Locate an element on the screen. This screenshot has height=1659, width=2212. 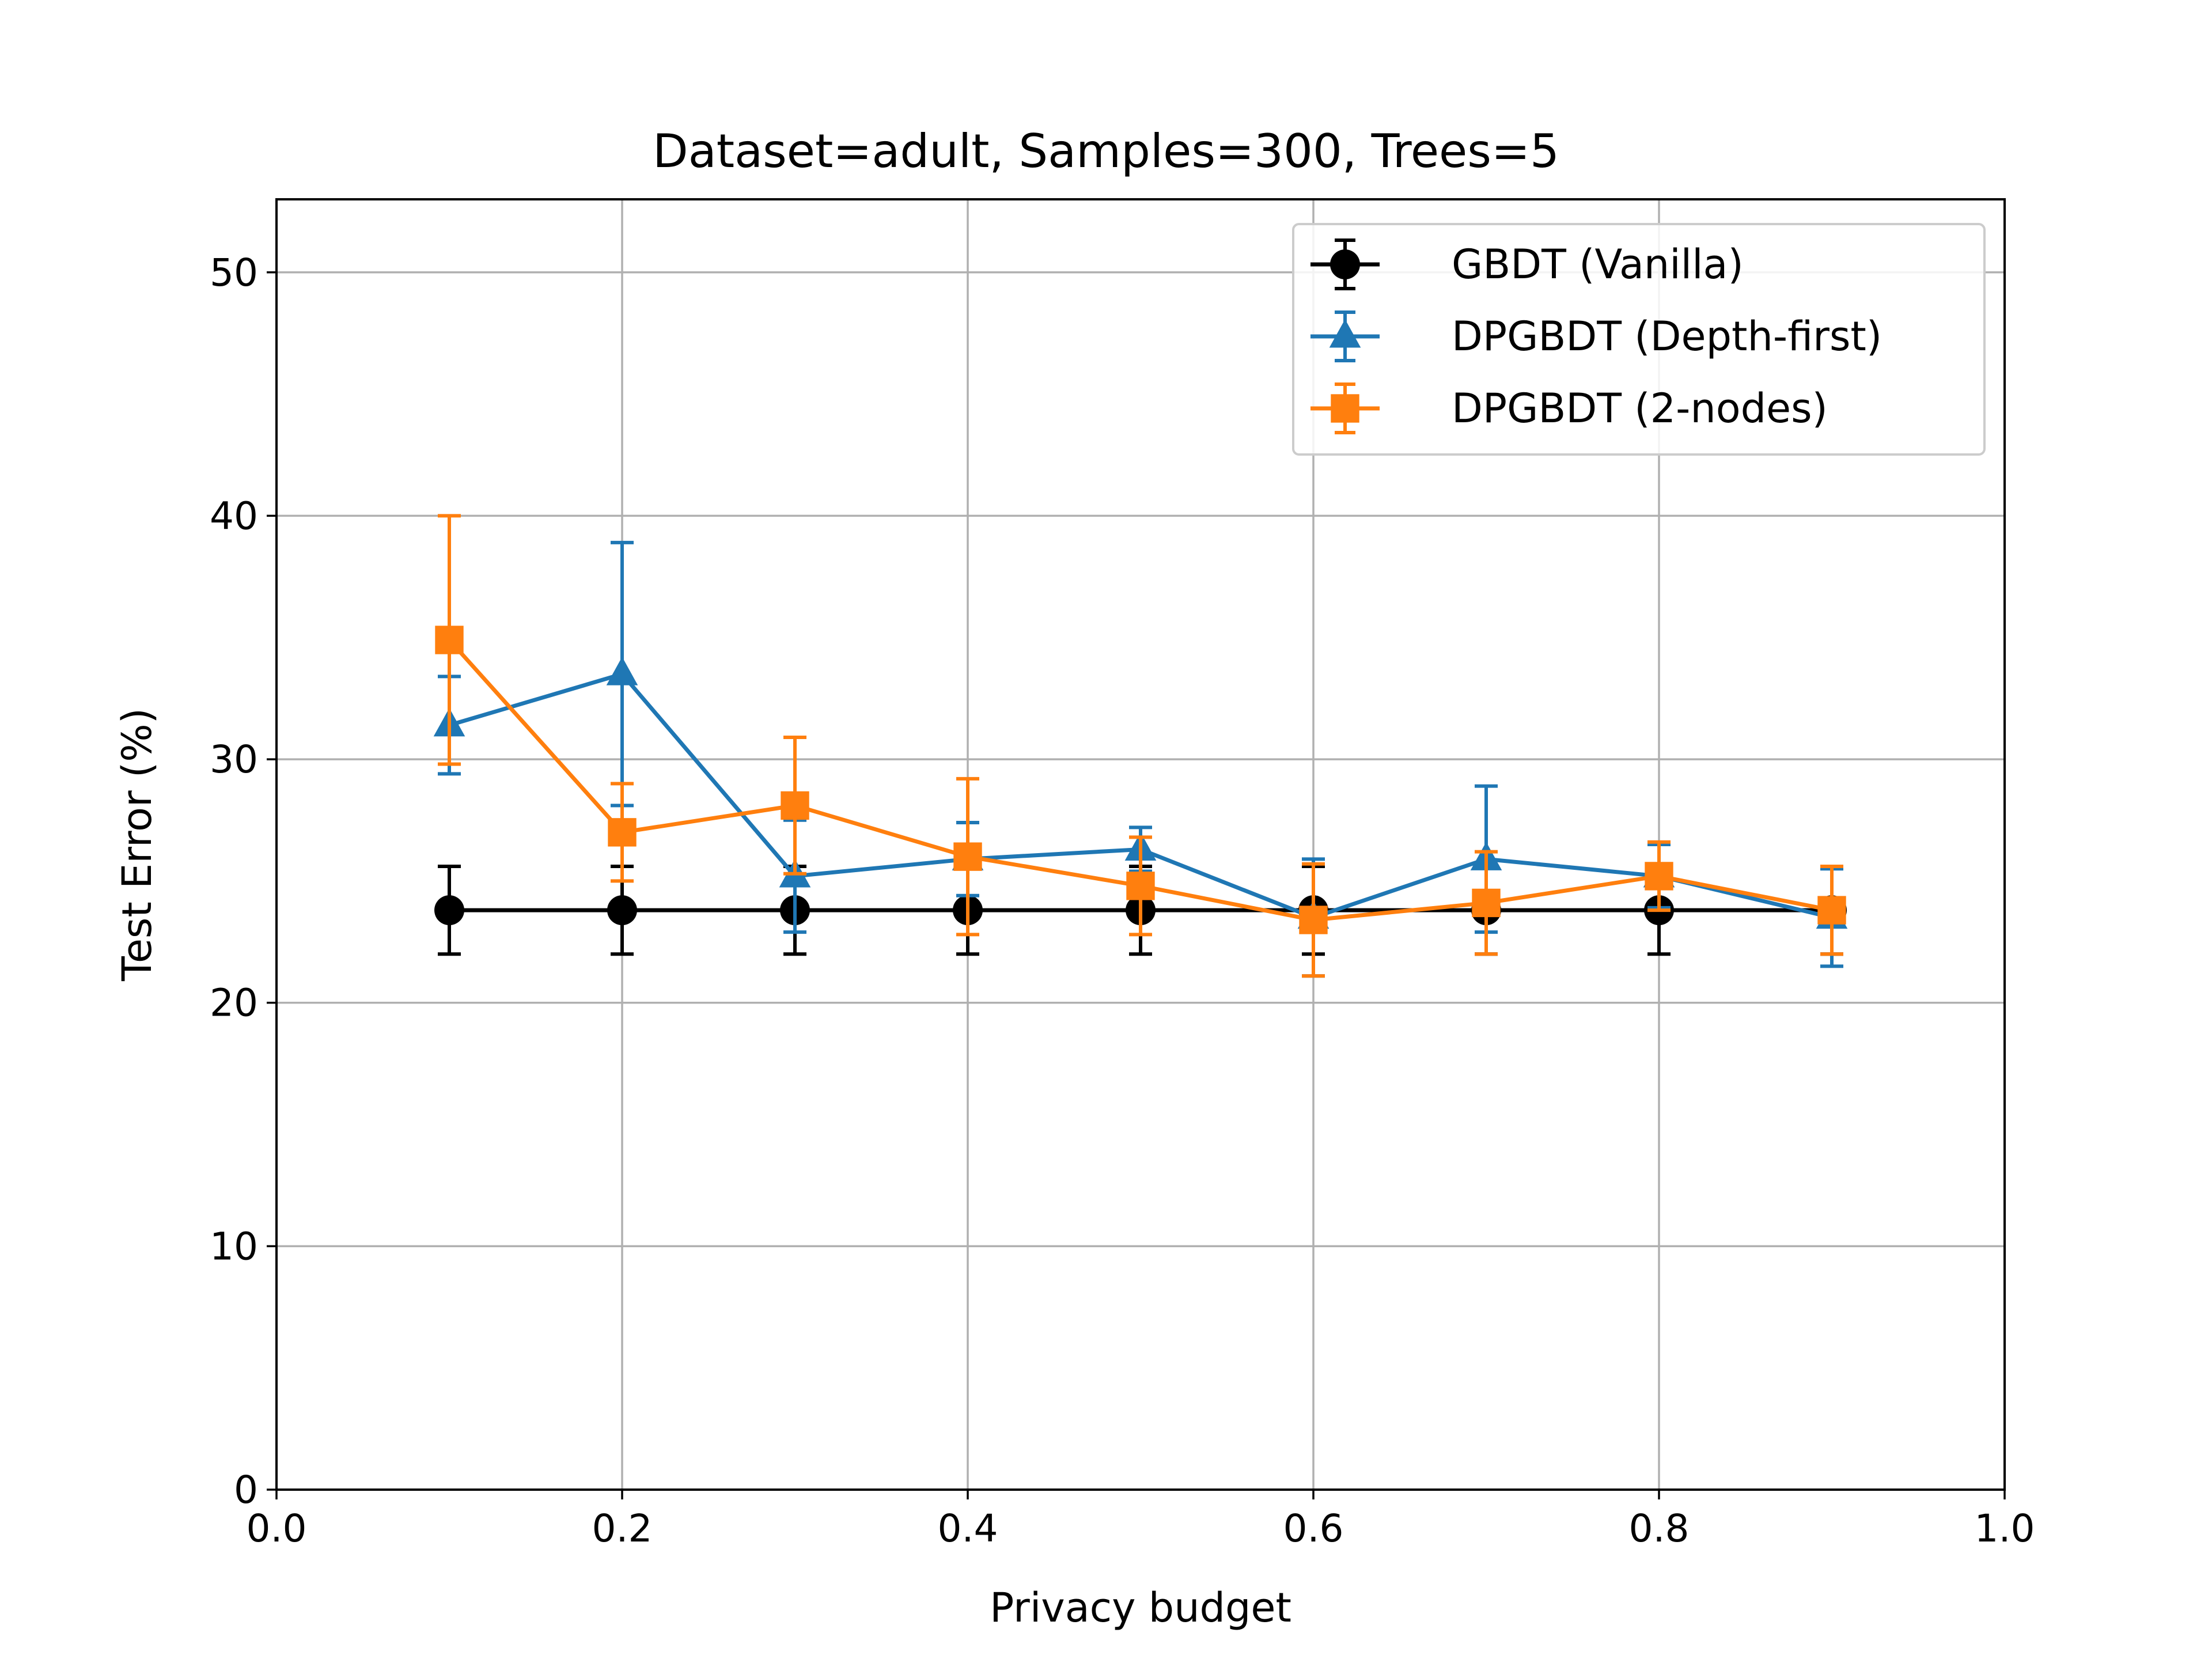
y-tick-label: 0 is located at coordinates (246, 1490).